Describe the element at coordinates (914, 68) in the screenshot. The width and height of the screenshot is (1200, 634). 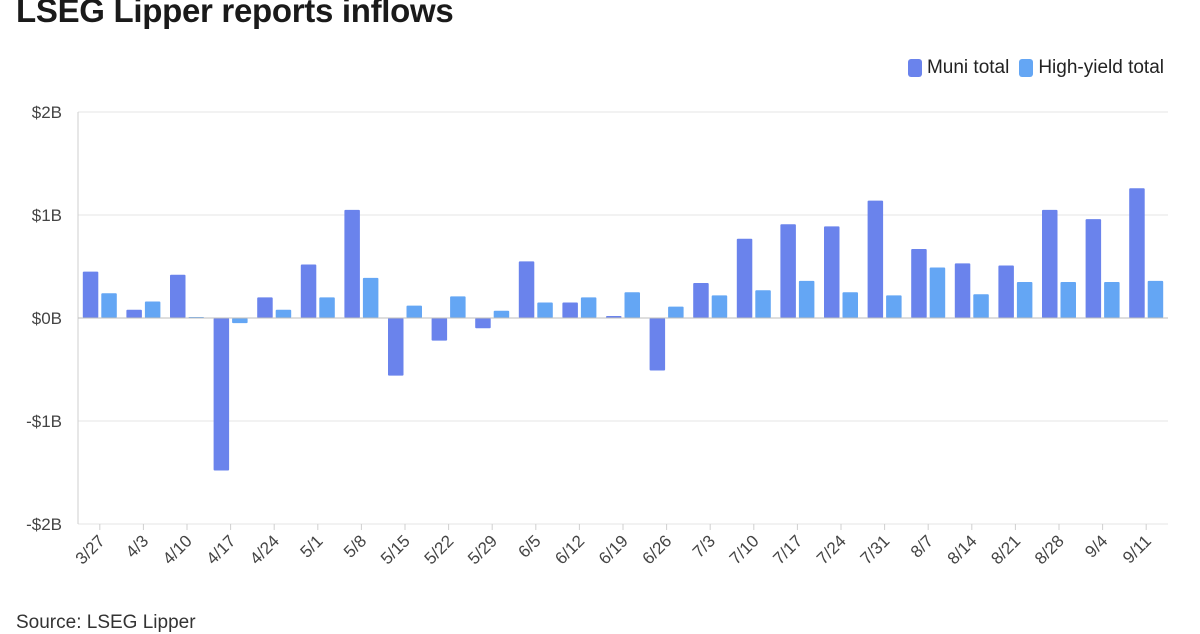
I see `legend-swatch-muni` at that location.